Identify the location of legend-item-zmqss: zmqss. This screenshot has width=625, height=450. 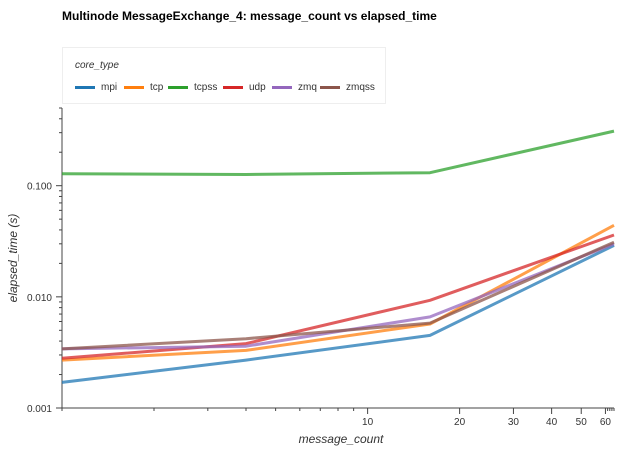
(347, 87).